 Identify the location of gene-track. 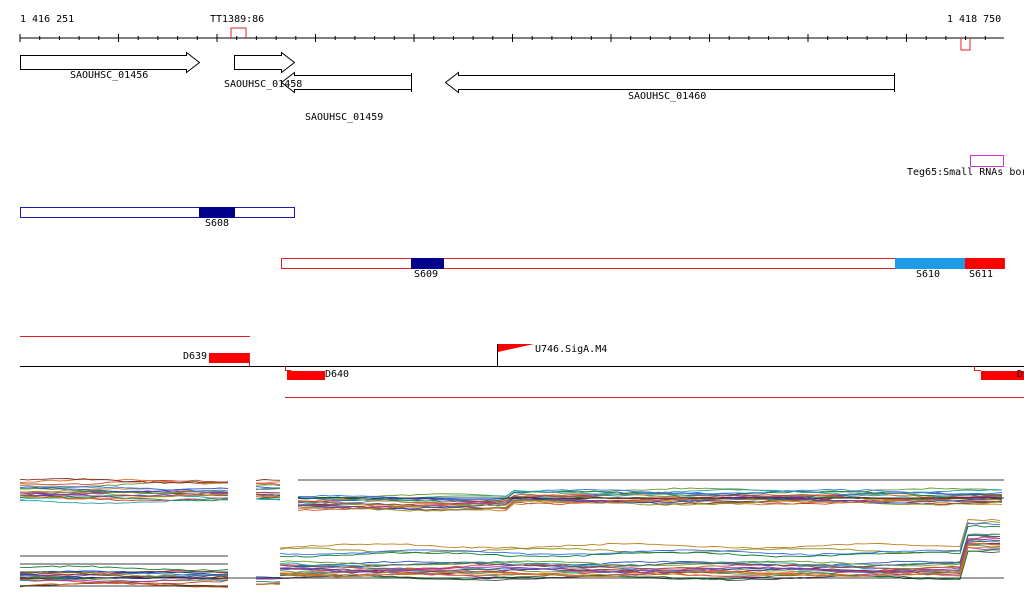
(457, 72).